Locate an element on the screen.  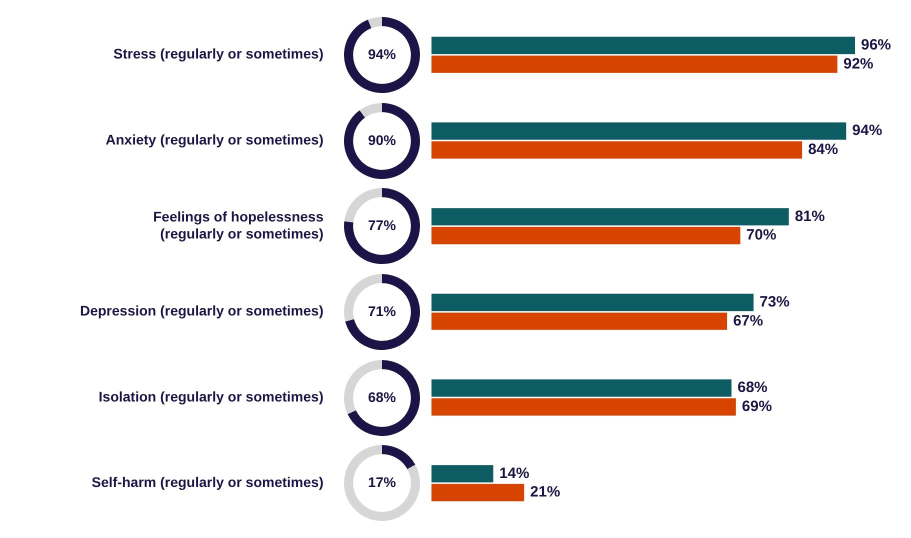
data-label: 92% is located at coordinates (858, 63).